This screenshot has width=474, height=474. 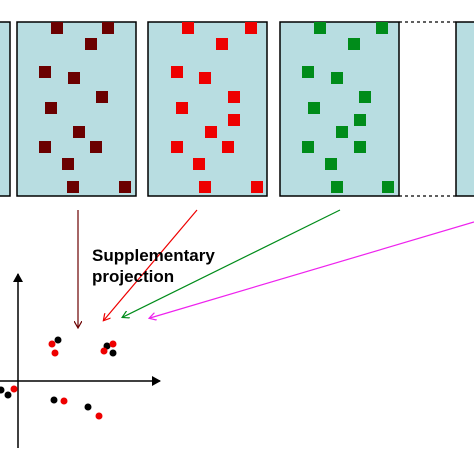 What do you see at coordinates (427, 109) in the screenshot?
I see `panel-blank` at bounding box center [427, 109].